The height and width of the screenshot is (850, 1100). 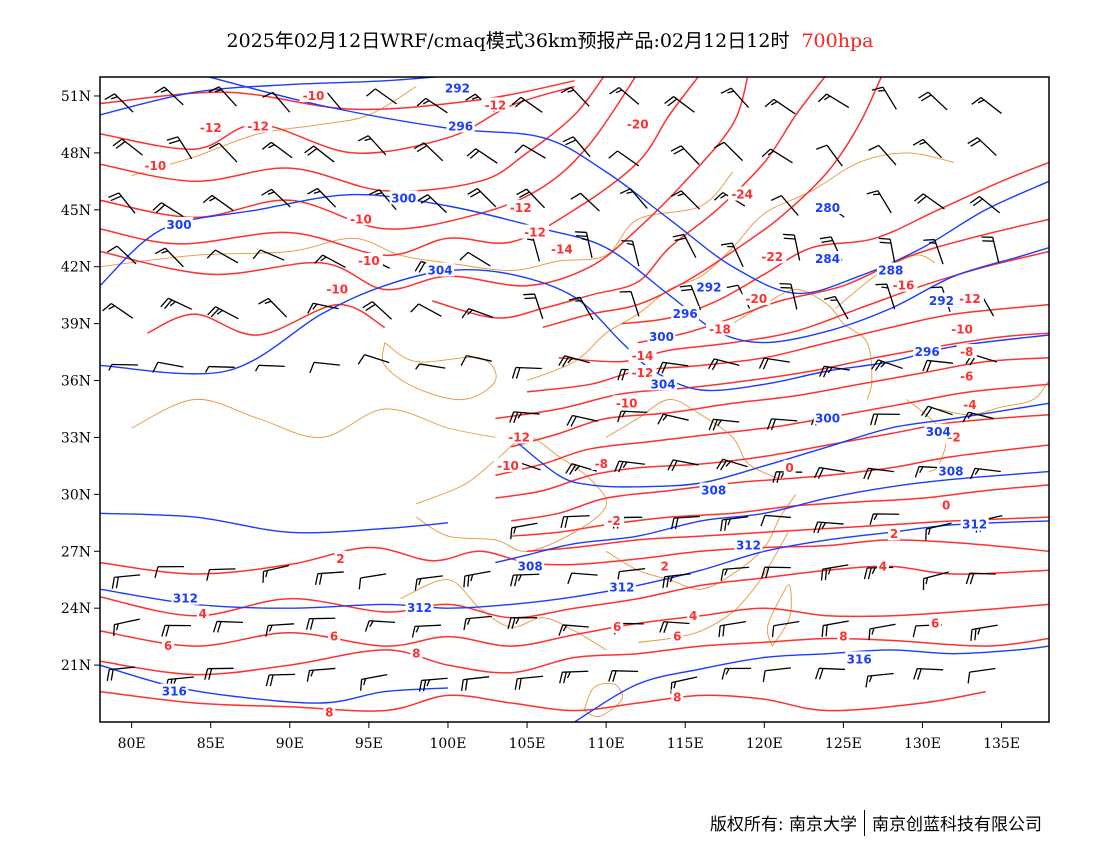 I want to click on height-label-bg, so click(x=457, y=87).